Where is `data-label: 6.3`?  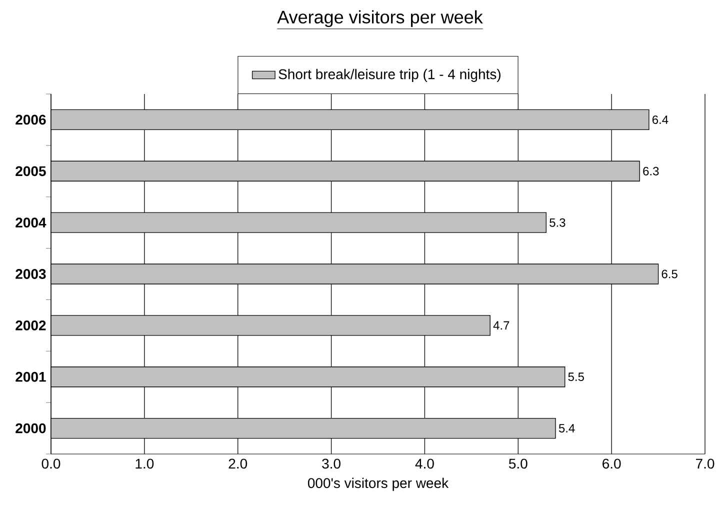 data-label: 6.3 is located at coordinates (651, 171).